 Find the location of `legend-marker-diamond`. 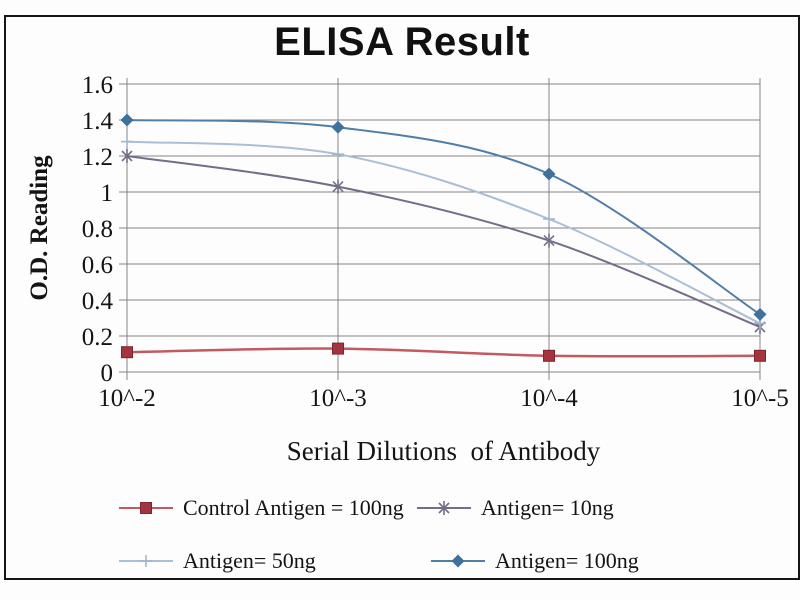

legend-marker-diamond is located at coordinates (458, 561).